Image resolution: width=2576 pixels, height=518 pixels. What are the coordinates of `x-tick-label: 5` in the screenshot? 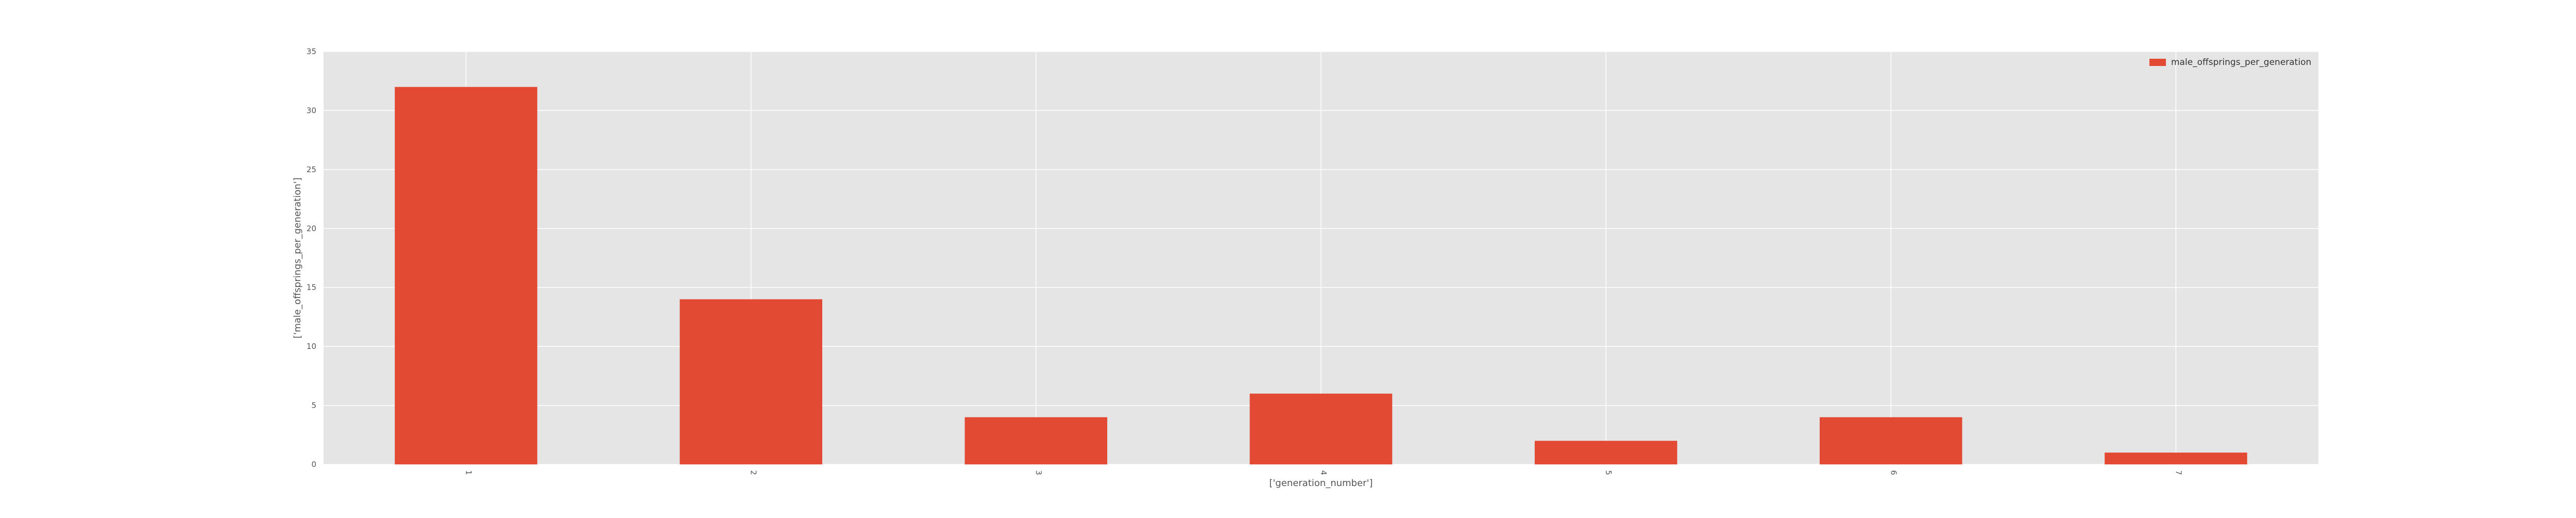 It's located at (1608, 473).